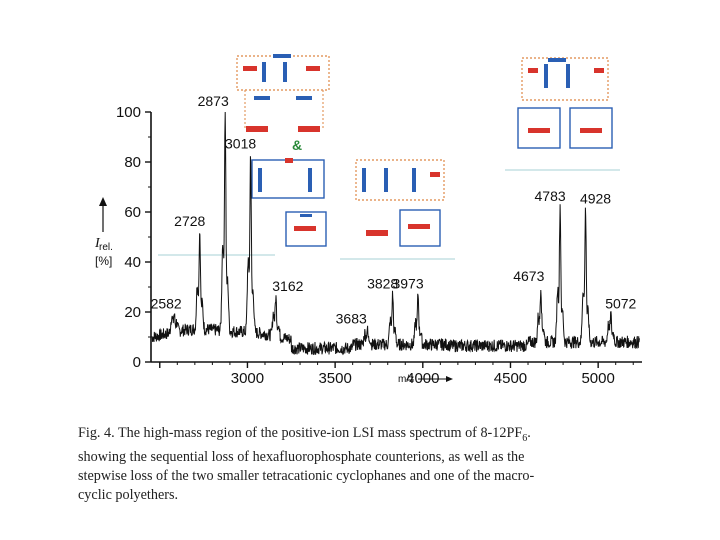 Image resolution: width=720 pixels, height=540 pixels. Describe the element at coordinates (425, 379) in the screenshot. I see `x-axis-label: m/z` at that location.